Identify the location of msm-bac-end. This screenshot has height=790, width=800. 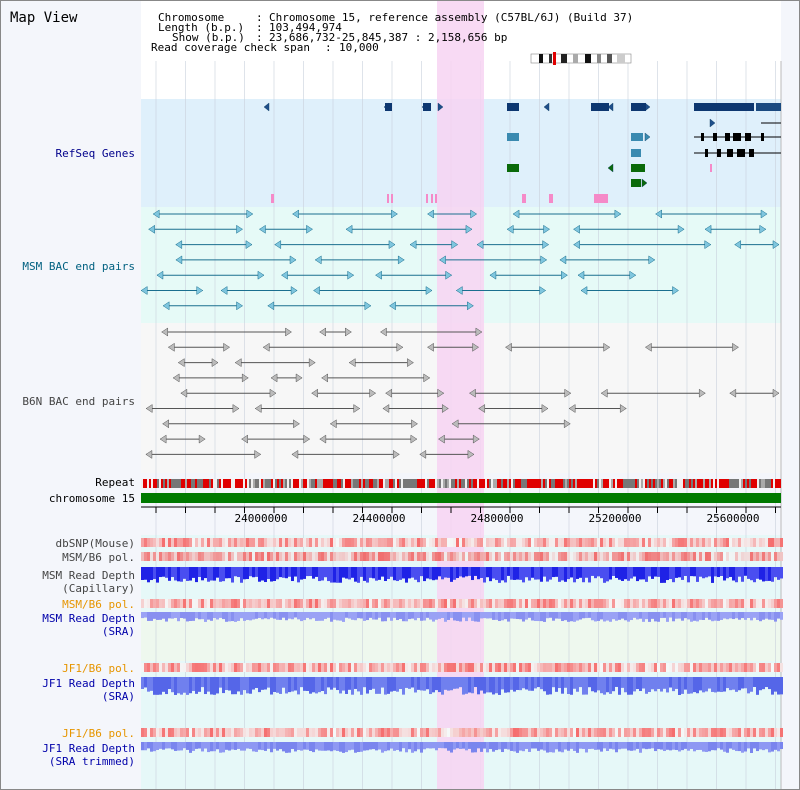
(442, 260).